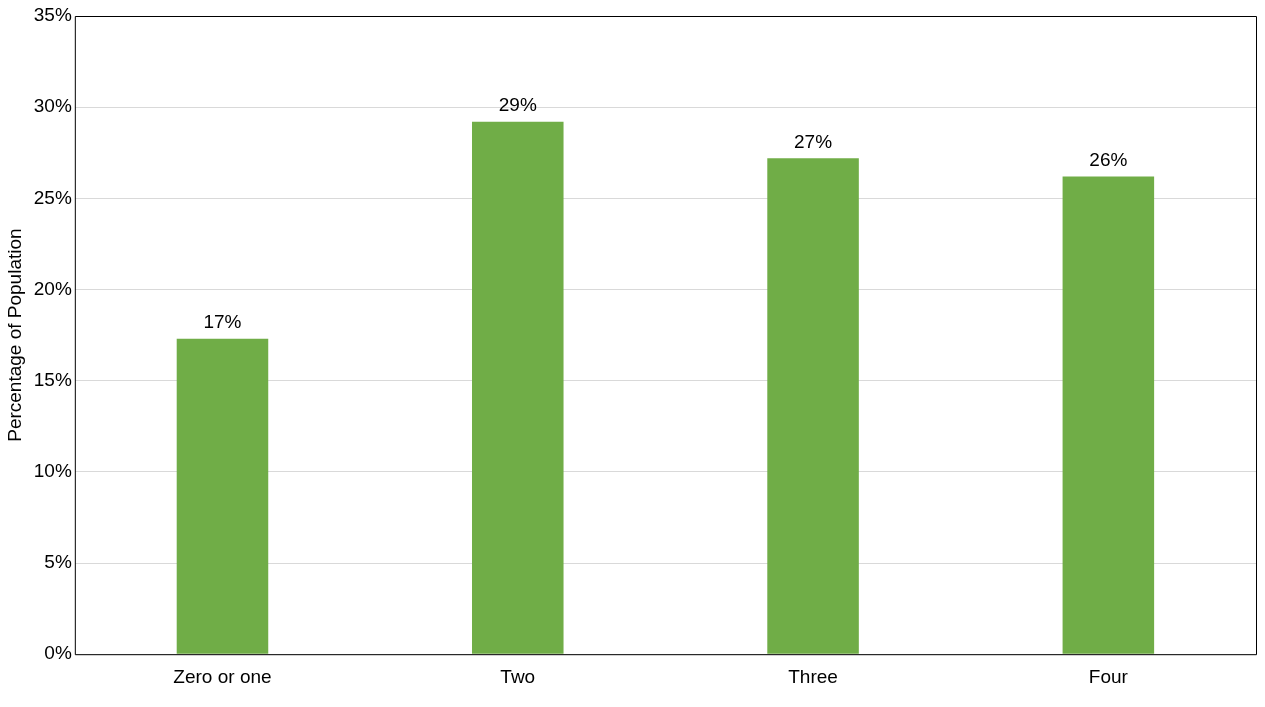 This screenshot has height=707, width=1265. I want to click on y-tick-label: 5%, so click(58, 562).